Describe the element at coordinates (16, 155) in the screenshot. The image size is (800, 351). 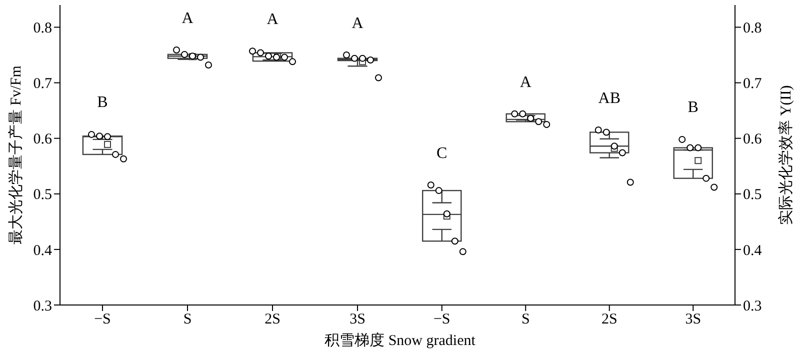
I see `y-axis-title: 最大光化学量子产量 Fv/Fm` at that location.